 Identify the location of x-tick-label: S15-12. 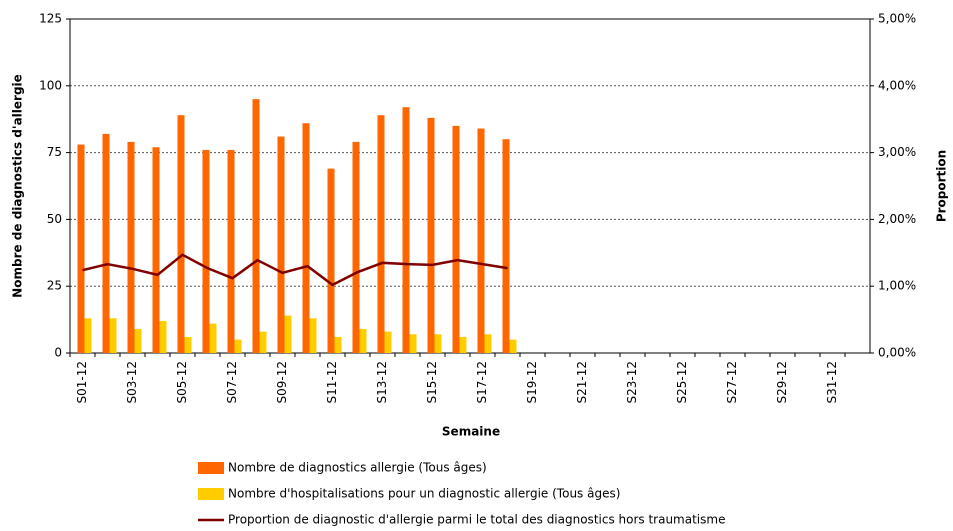
(432, 382).